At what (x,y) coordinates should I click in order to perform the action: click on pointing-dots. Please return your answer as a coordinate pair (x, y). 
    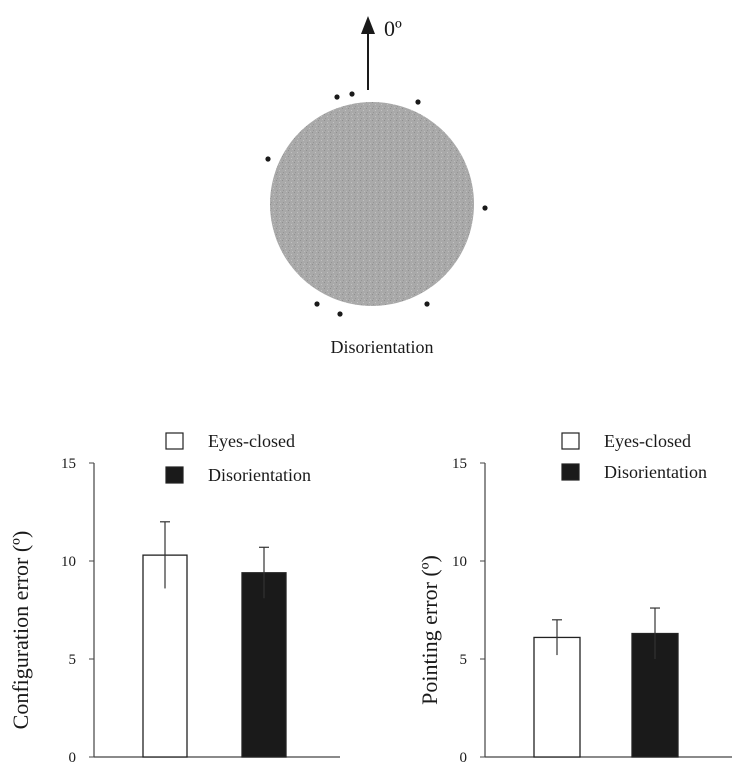
    Looking at the image, I should click on (376, 204).